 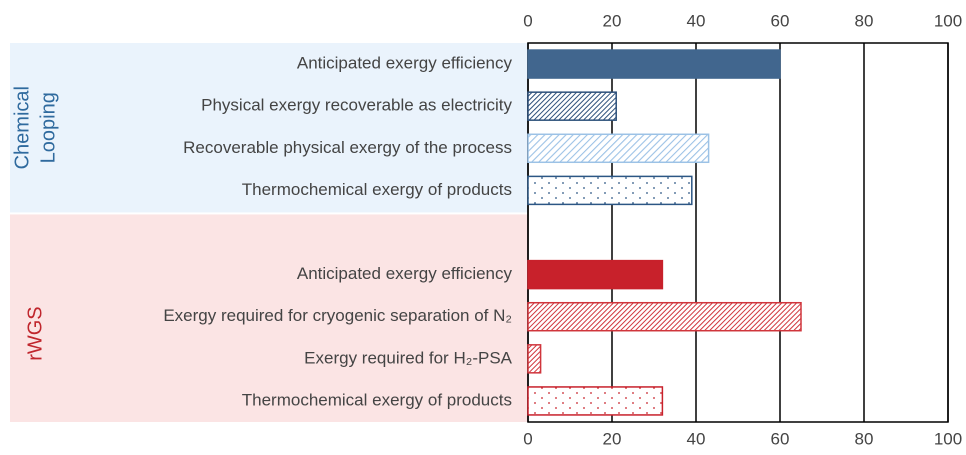 What do you see at coordinates (48, 127) in the screenshot?
I see `group-label: Looping` at bounding box center [48, 127].